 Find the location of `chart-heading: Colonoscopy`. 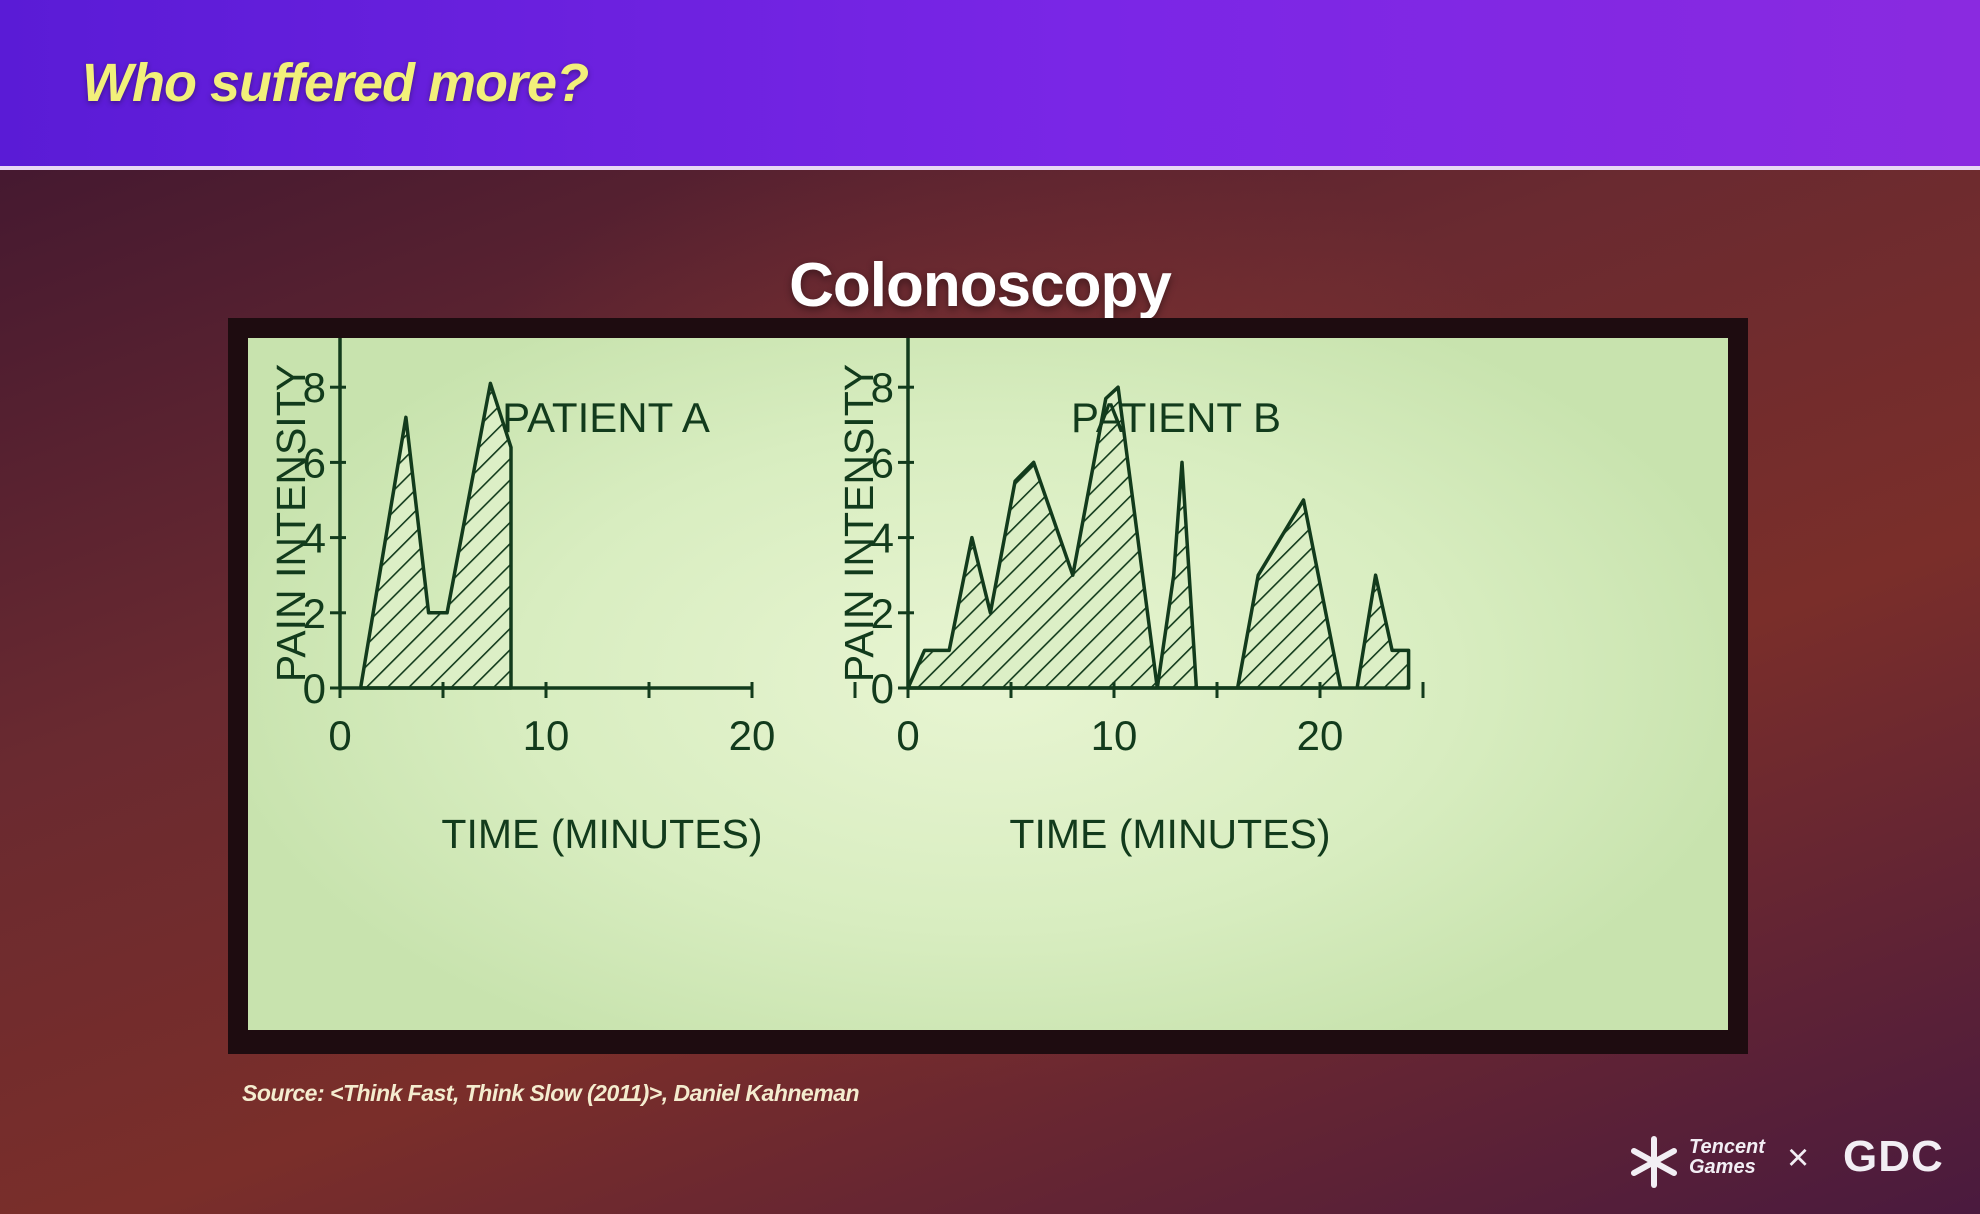

chart-heading: Colonoscopy is located at coordinates (980, 285).